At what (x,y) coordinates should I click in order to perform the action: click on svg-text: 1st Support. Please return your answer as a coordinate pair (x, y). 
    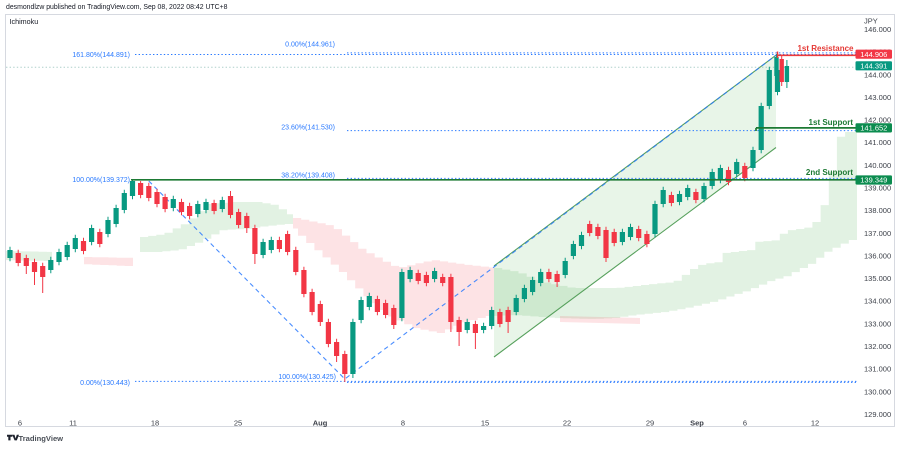
    Looking at the image, I should click on (831, 122).